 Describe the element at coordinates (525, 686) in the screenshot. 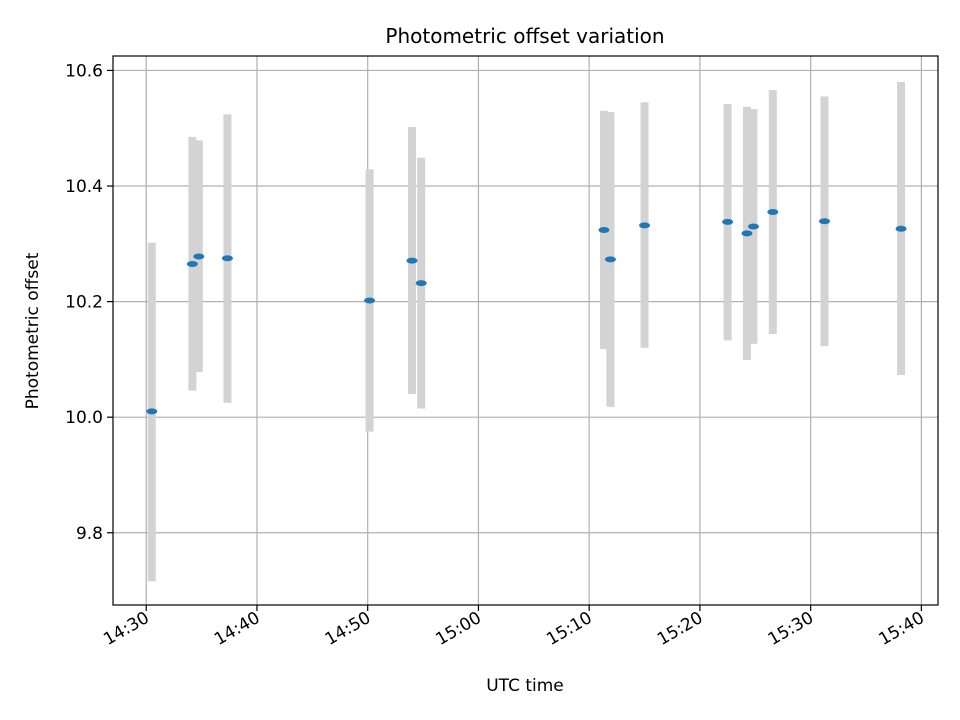

I see `x-axis-label: UTC time` at that location.